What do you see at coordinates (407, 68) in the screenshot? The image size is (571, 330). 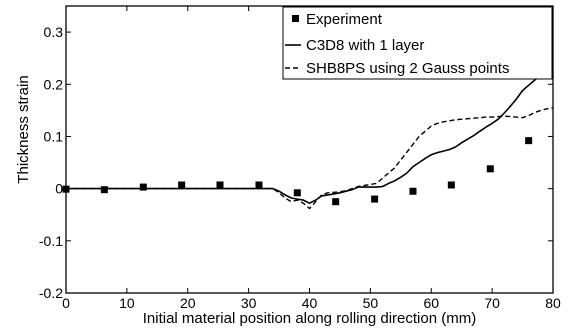 I see `legend-label-shb8ps: SHB8PS using 2 Gauss points` at bounding box center [407, 68].